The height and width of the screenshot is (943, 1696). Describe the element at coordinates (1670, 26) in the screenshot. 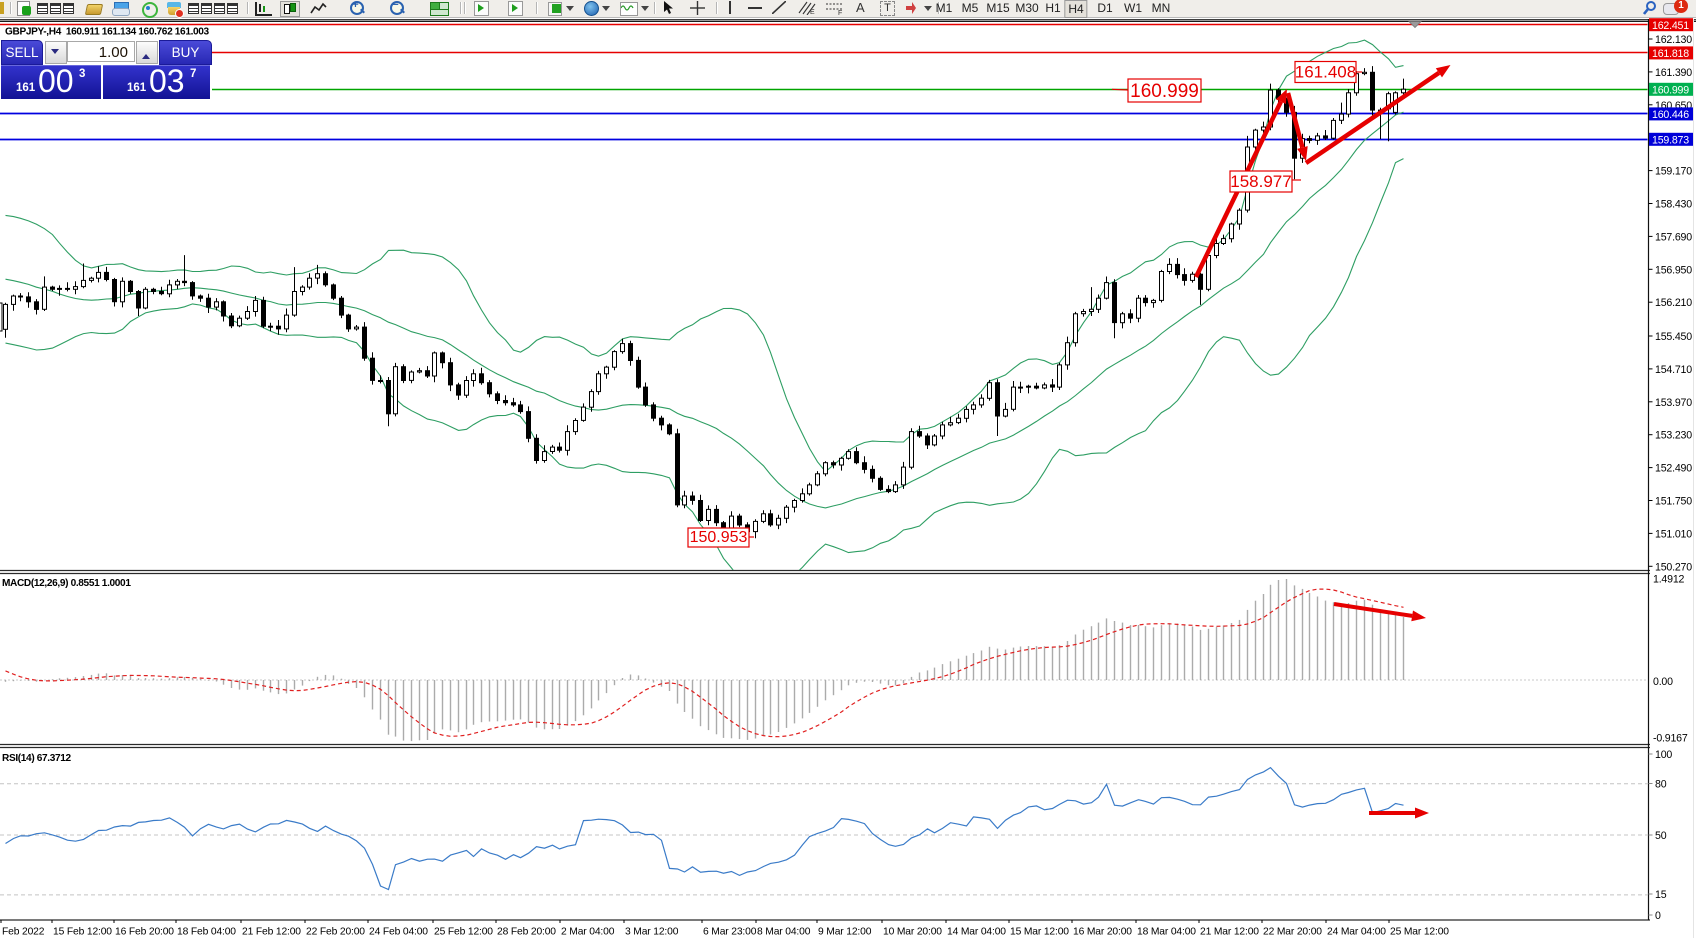

I see `svg-text: 162.451` at that location.